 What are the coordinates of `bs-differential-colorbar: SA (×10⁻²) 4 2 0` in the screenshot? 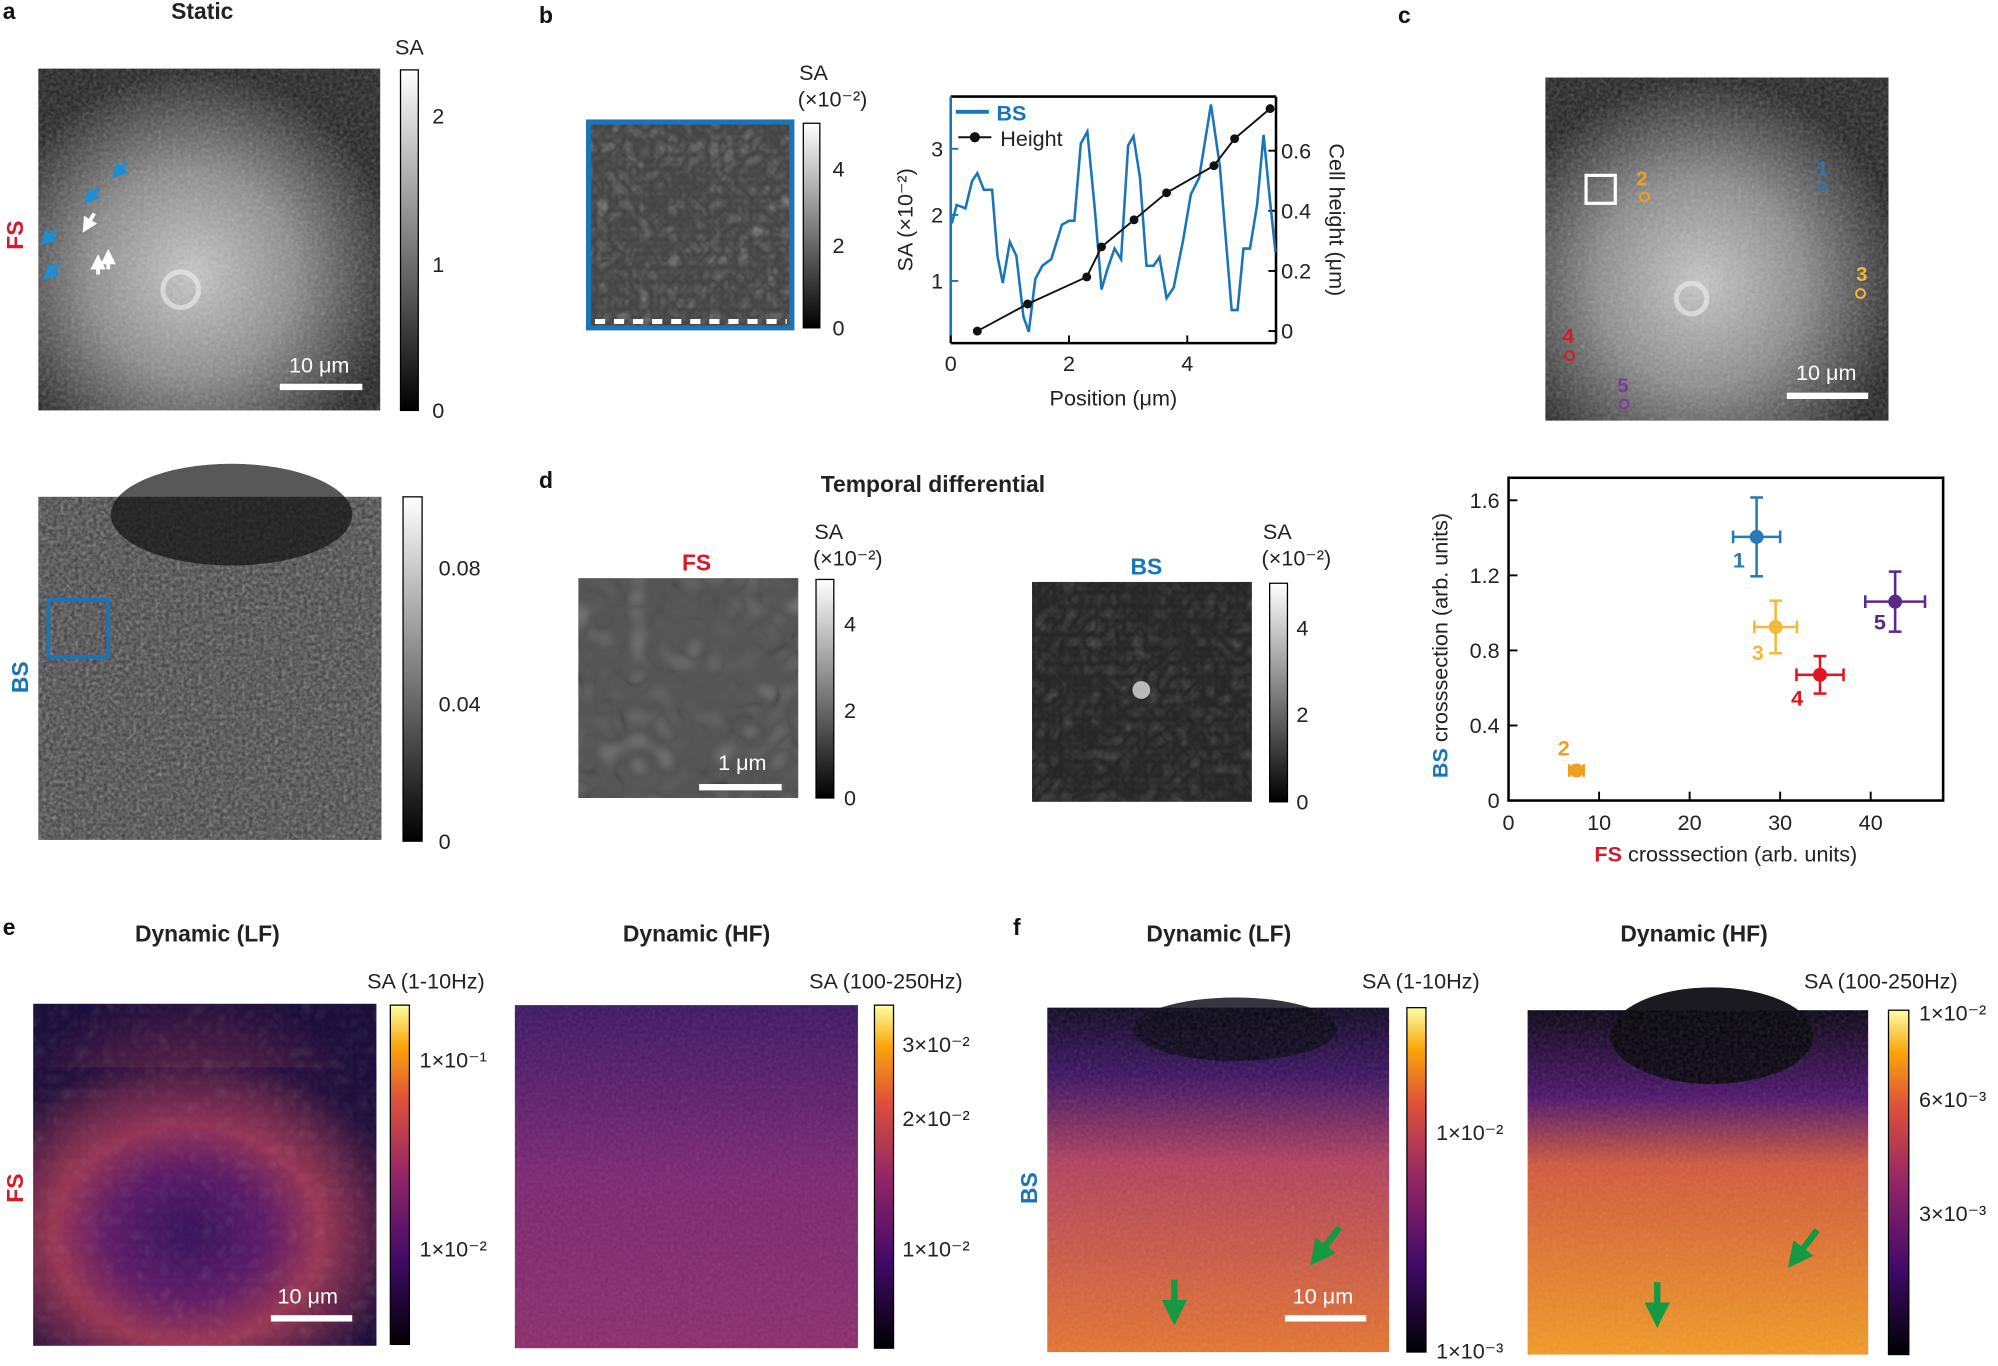 It's located at (1297, 667).